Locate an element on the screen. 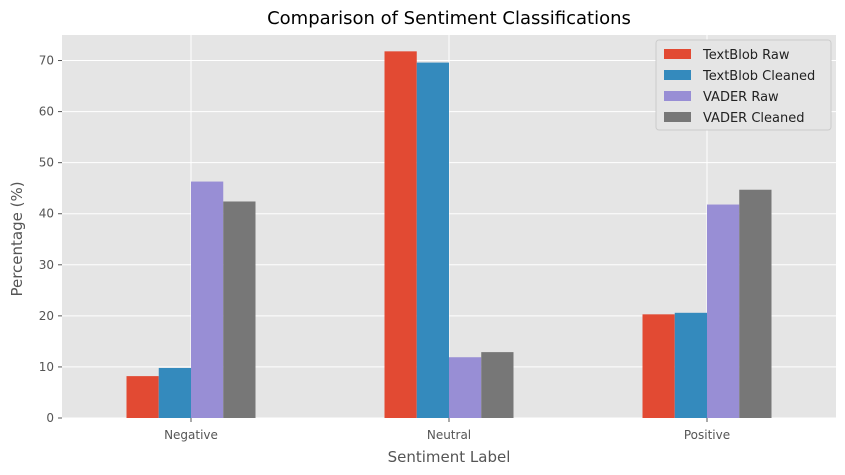 The image size is (845, 475). bar-textblob-cleaned-negative is located at coordinates (174, 392).